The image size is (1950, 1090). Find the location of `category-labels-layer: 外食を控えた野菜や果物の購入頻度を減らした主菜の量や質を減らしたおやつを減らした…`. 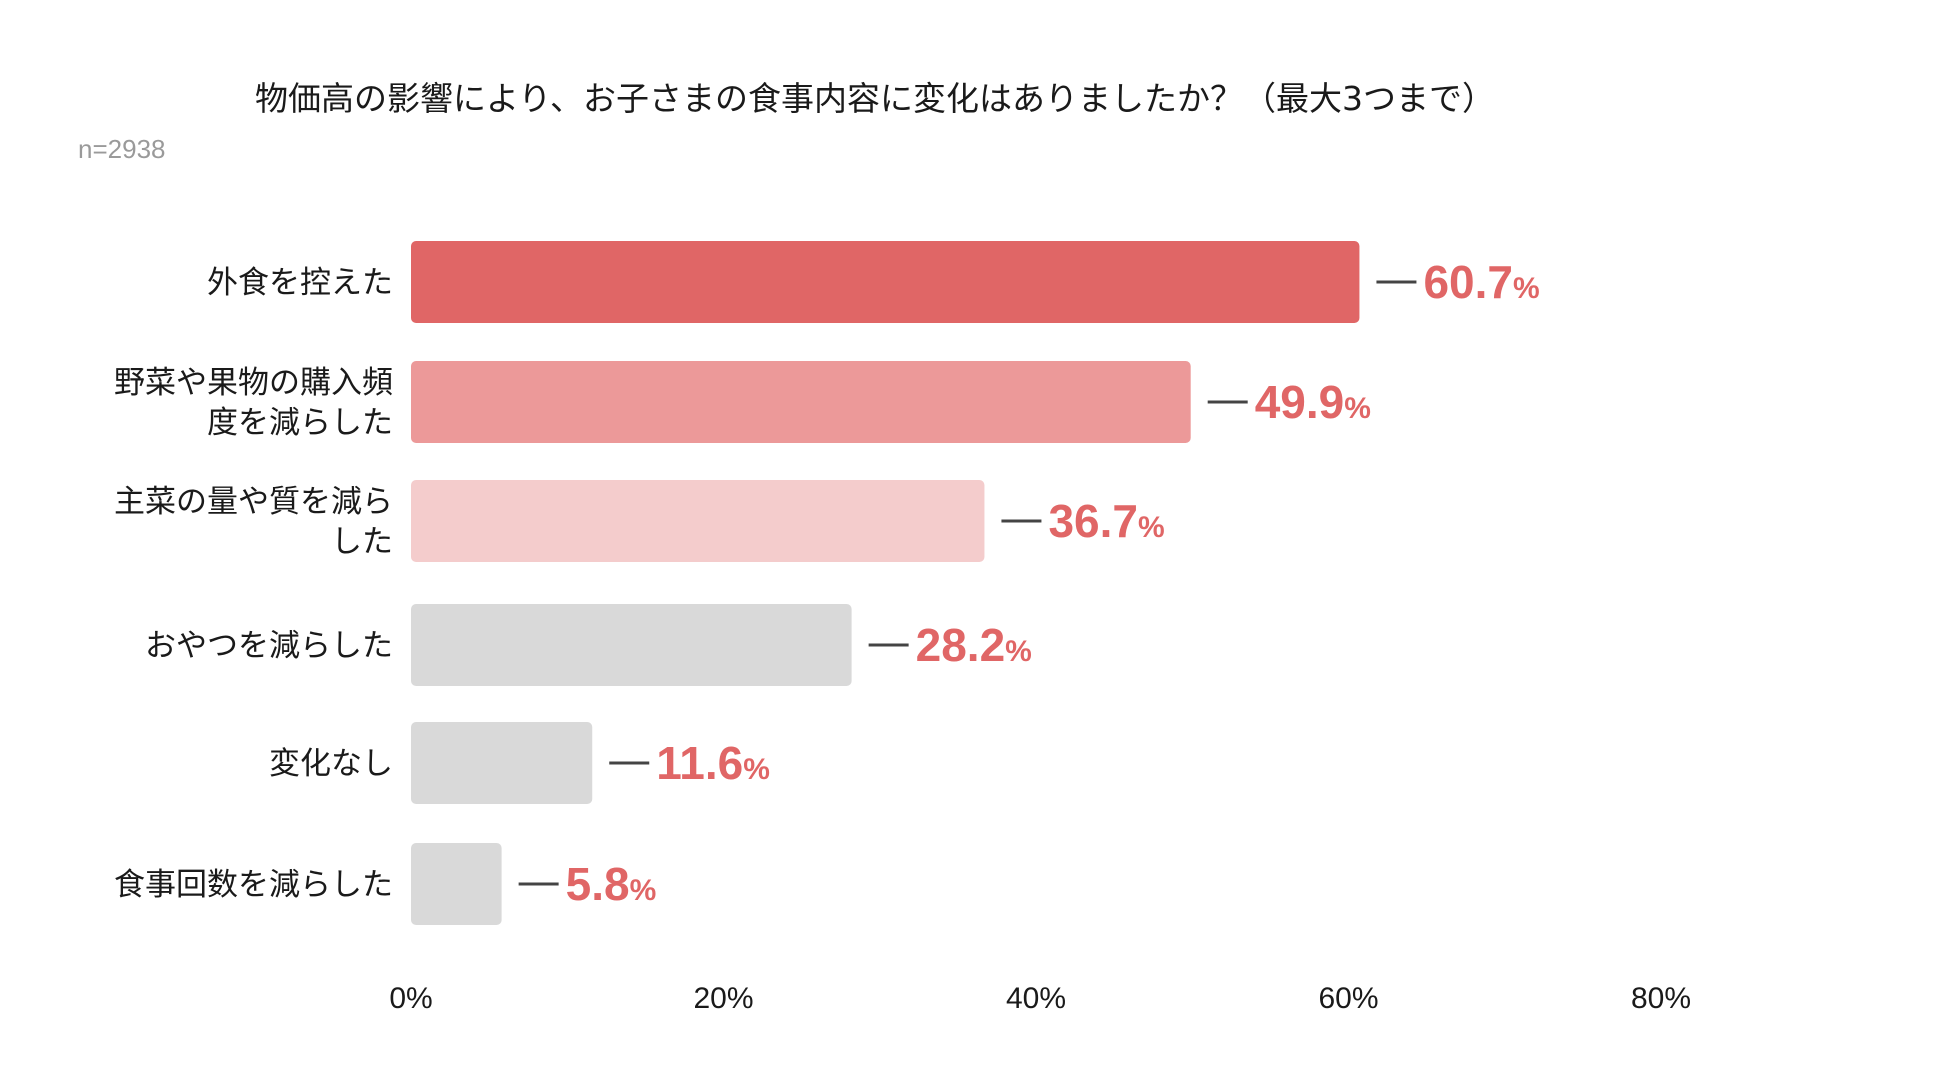

category-labels-layer: 外食を控えた野菜や果物の購入頻度を減らした主菜の量や質を減らしたおやつを減らした… is located at coordinates (253, 584).